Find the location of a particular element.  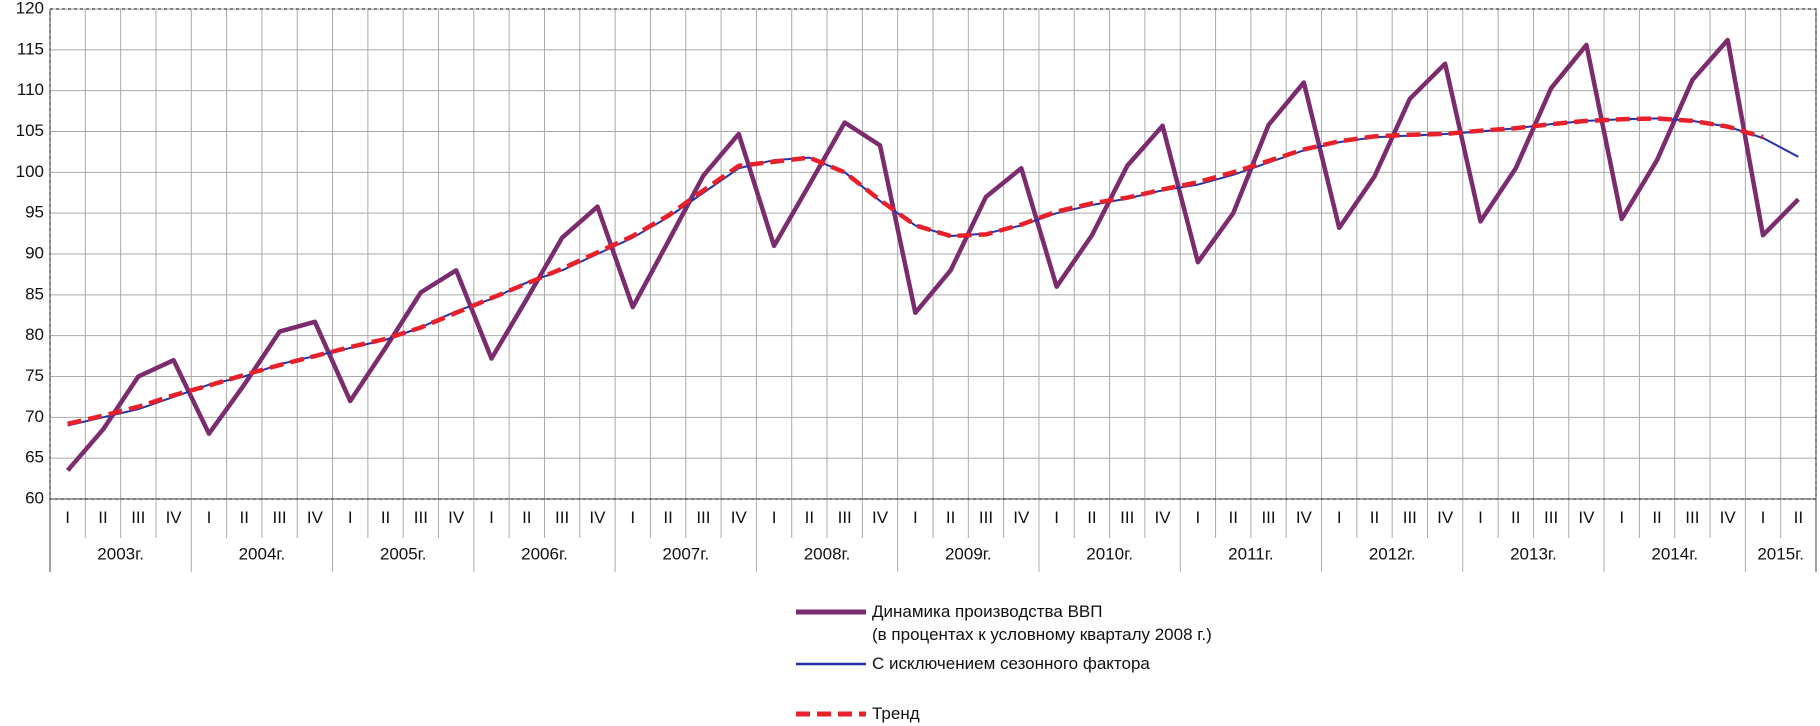

y-tick-label: 90 is located at coordinates (34, 252).